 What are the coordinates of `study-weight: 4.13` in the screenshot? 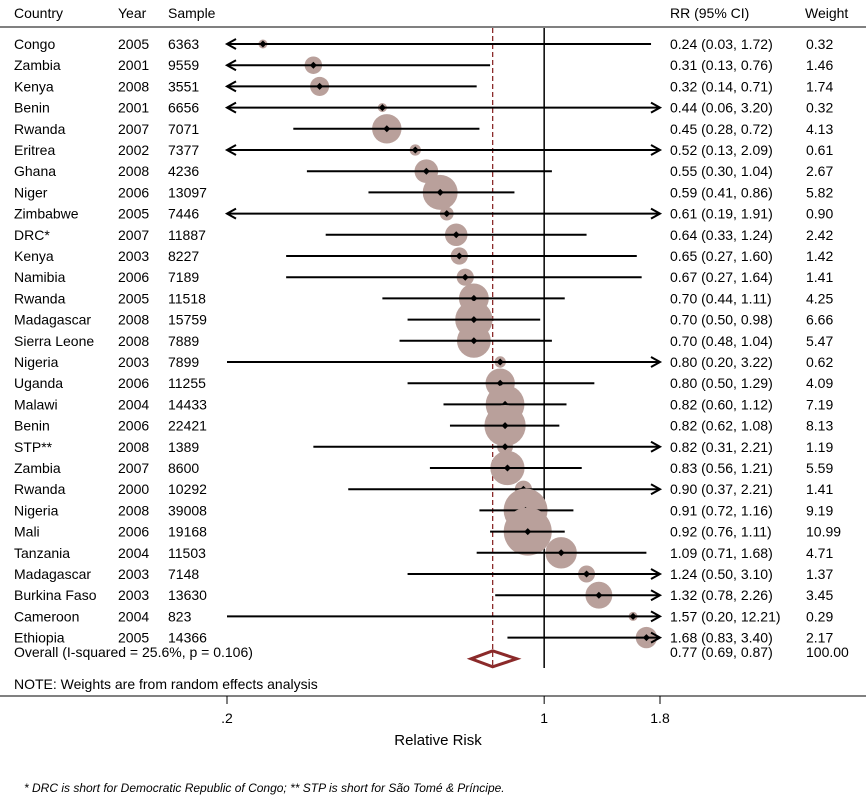 It's located at (819, 129).